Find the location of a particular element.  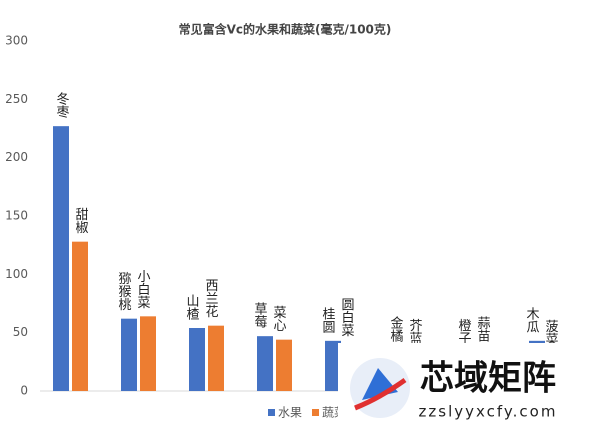

y-tick-label: 50 is located at coordinates (20, 332).